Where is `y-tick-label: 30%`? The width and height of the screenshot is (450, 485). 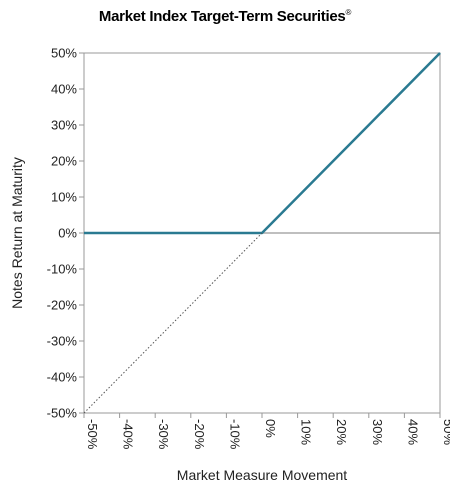
y-tick-label: 30% is located at coordinates (64, 125).